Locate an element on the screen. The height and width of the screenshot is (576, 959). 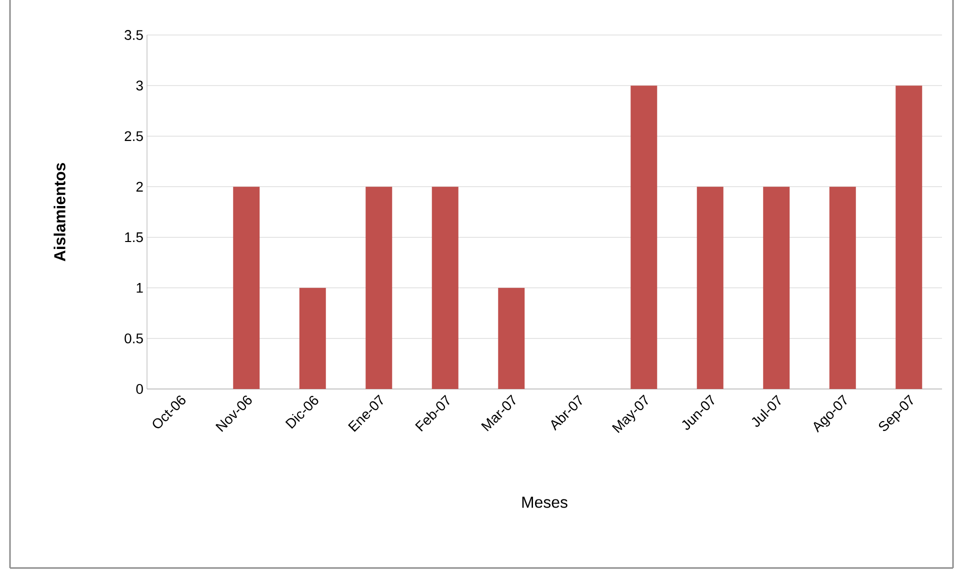
y-tick-label: 1.5 is located at coordinates (134, 237).